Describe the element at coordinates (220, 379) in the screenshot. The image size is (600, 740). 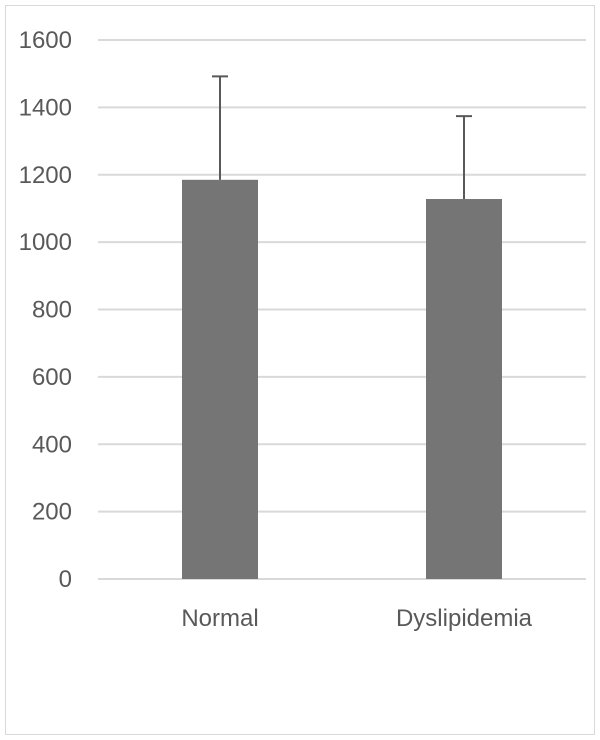
I see `bar-normal` at that location.